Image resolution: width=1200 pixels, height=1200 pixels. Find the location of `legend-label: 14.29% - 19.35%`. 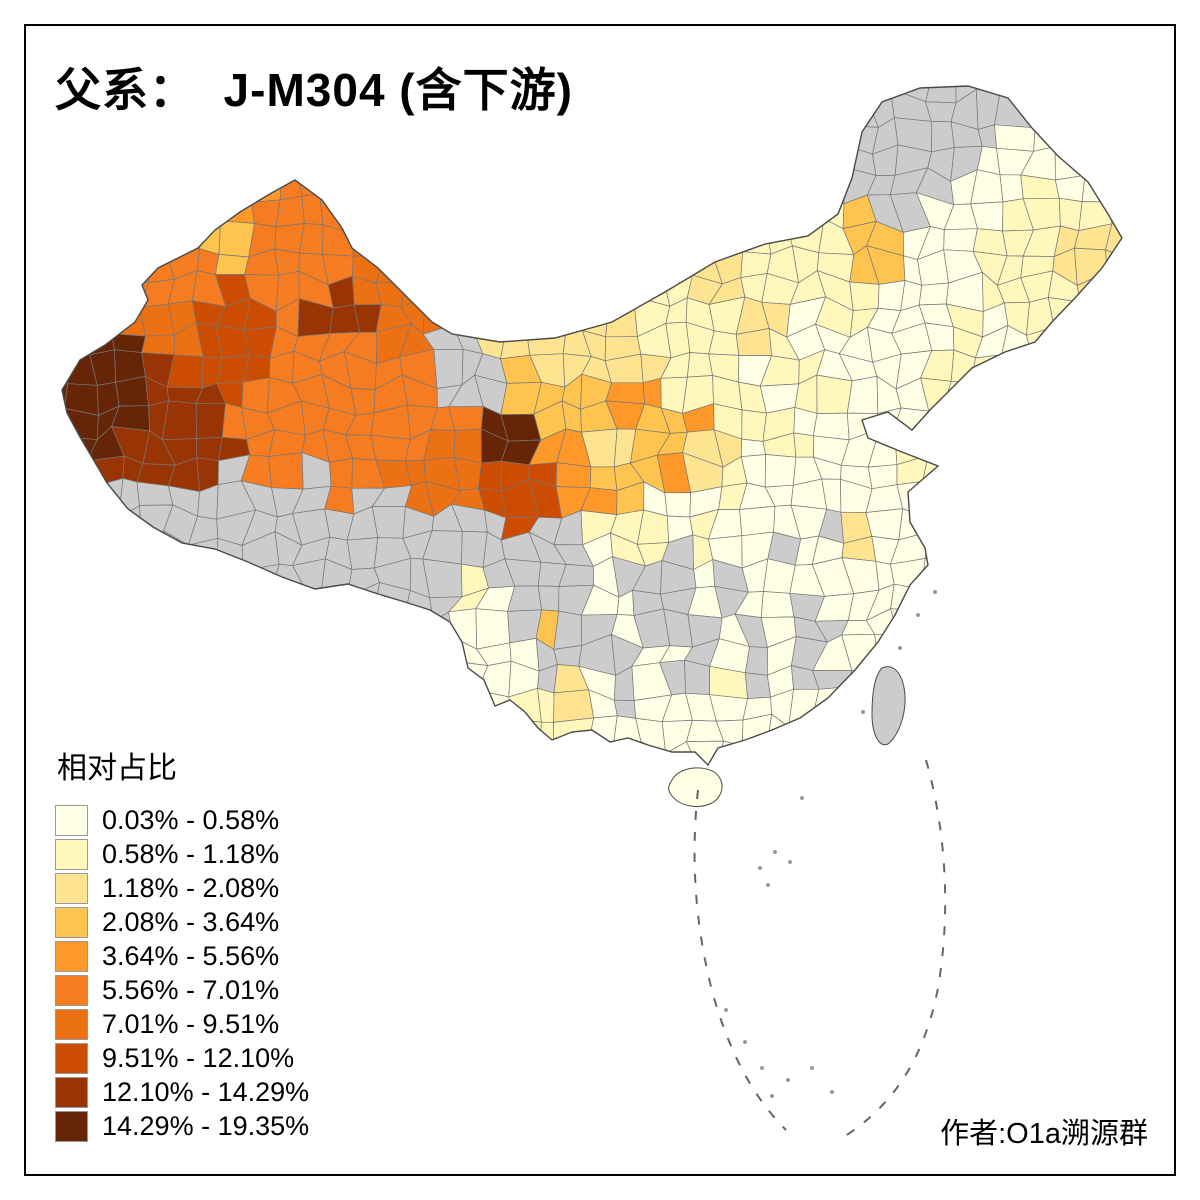

legend-label: 14.29% - 19.35% is located at coordinates (206, 1125).